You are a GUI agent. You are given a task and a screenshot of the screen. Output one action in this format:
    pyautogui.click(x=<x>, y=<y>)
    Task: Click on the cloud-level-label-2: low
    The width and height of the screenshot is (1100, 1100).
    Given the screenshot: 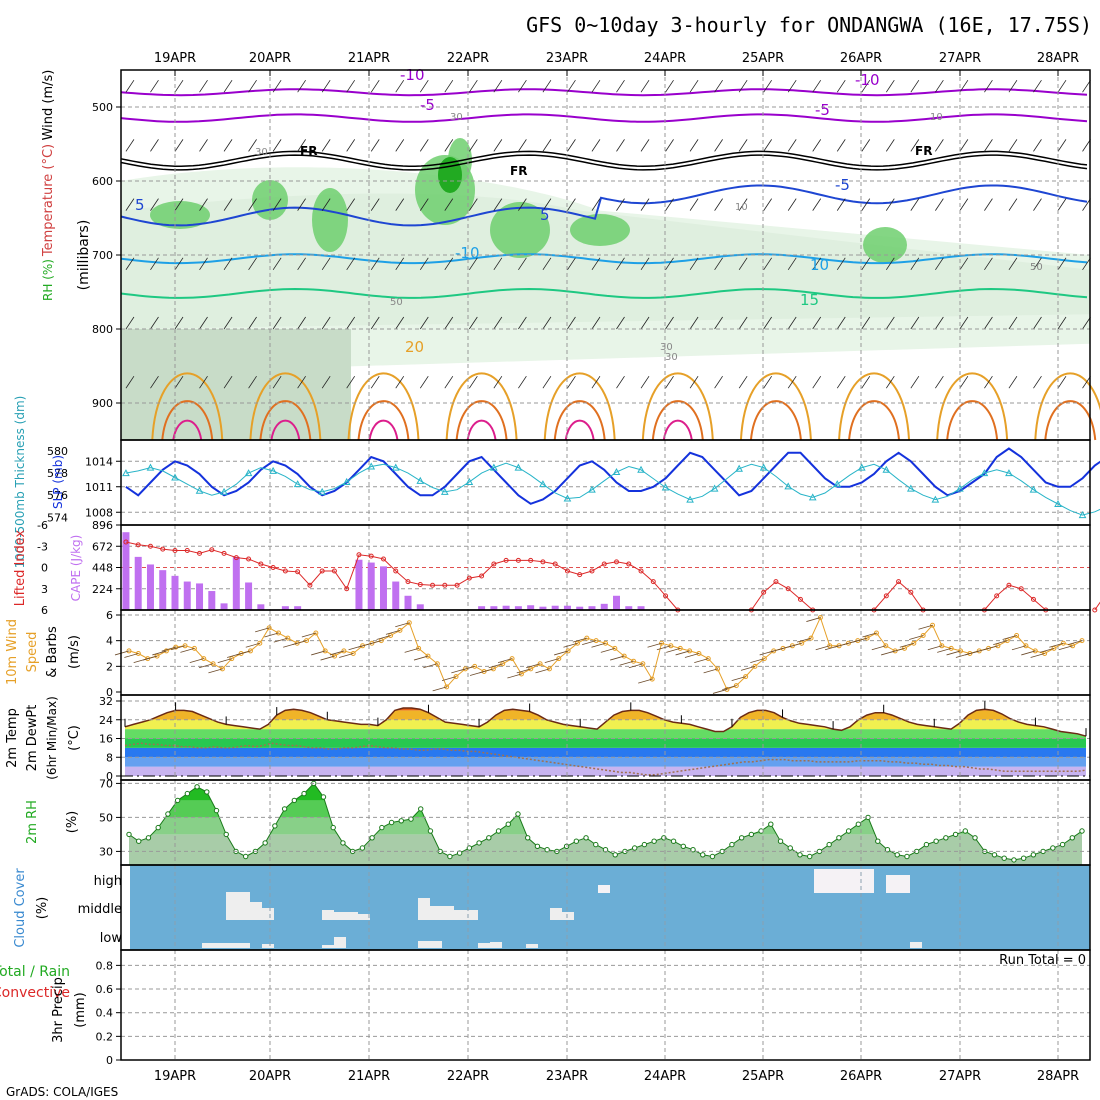 What is the action you would take?
    pyautogui.click(x=111, y=938)
    